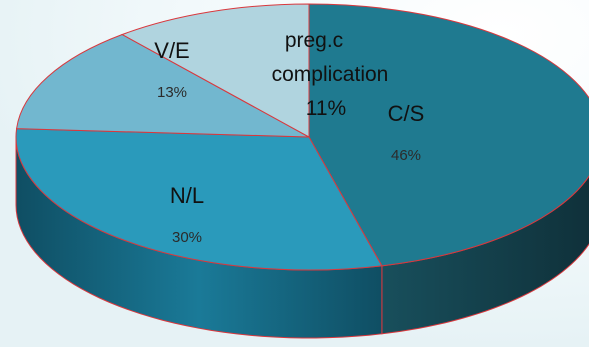 The height and width of the screenshot is (347, 589). What do you see at coordinates (171, 50) in the screenshot?
I see `slice-name-v-e: V/E` at bounding box center [171, 50].